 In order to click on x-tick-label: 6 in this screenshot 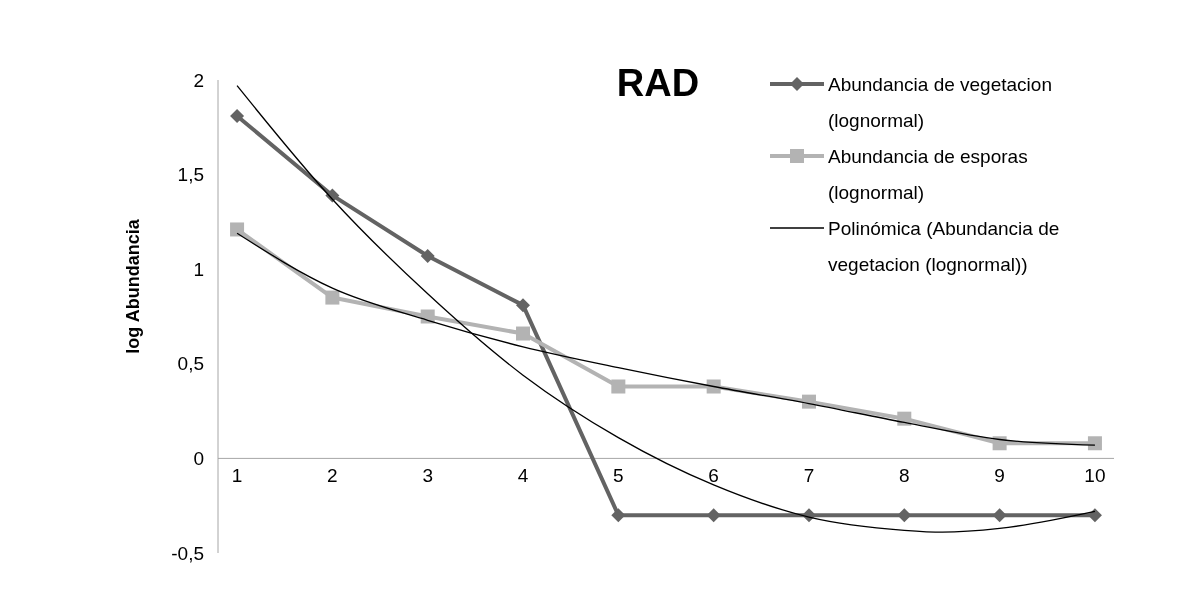, I will do `click(713, 476)`.